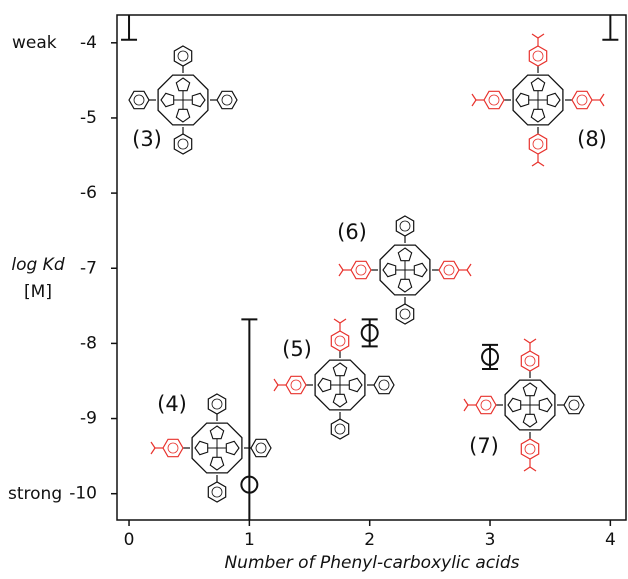 This screenshot has width=628, height=579. Describe the element at coordinates (592, 139) in the screenshot. I see `compound-label: (8)` at that location.